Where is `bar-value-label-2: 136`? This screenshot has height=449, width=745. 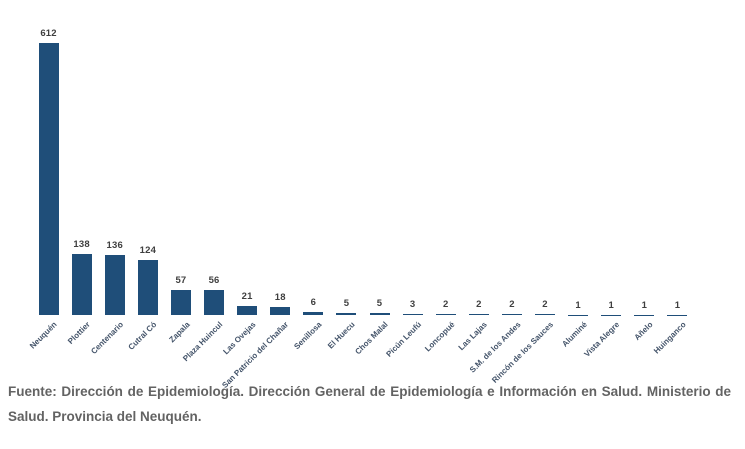
bar-value-label-2: 136 is located at coordinates (114, 245).